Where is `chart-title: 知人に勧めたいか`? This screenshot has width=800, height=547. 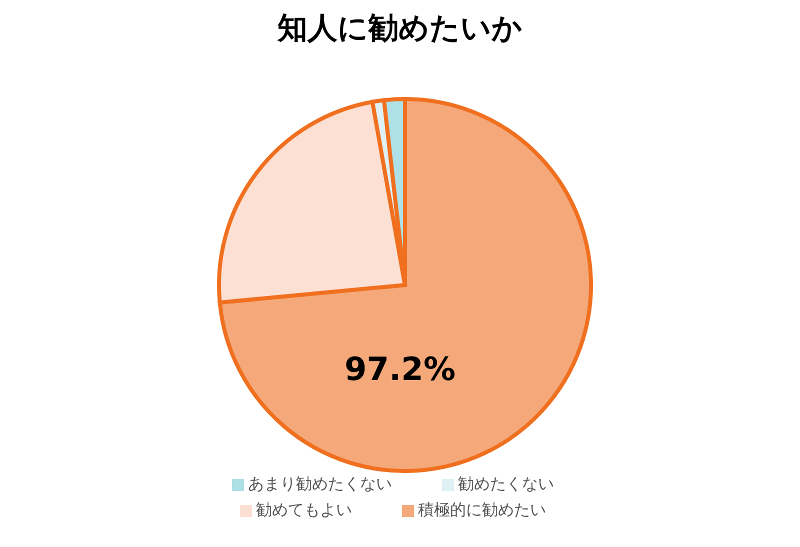
chart-title: 知人に勧めたいか is located at coordinates (400, 29).